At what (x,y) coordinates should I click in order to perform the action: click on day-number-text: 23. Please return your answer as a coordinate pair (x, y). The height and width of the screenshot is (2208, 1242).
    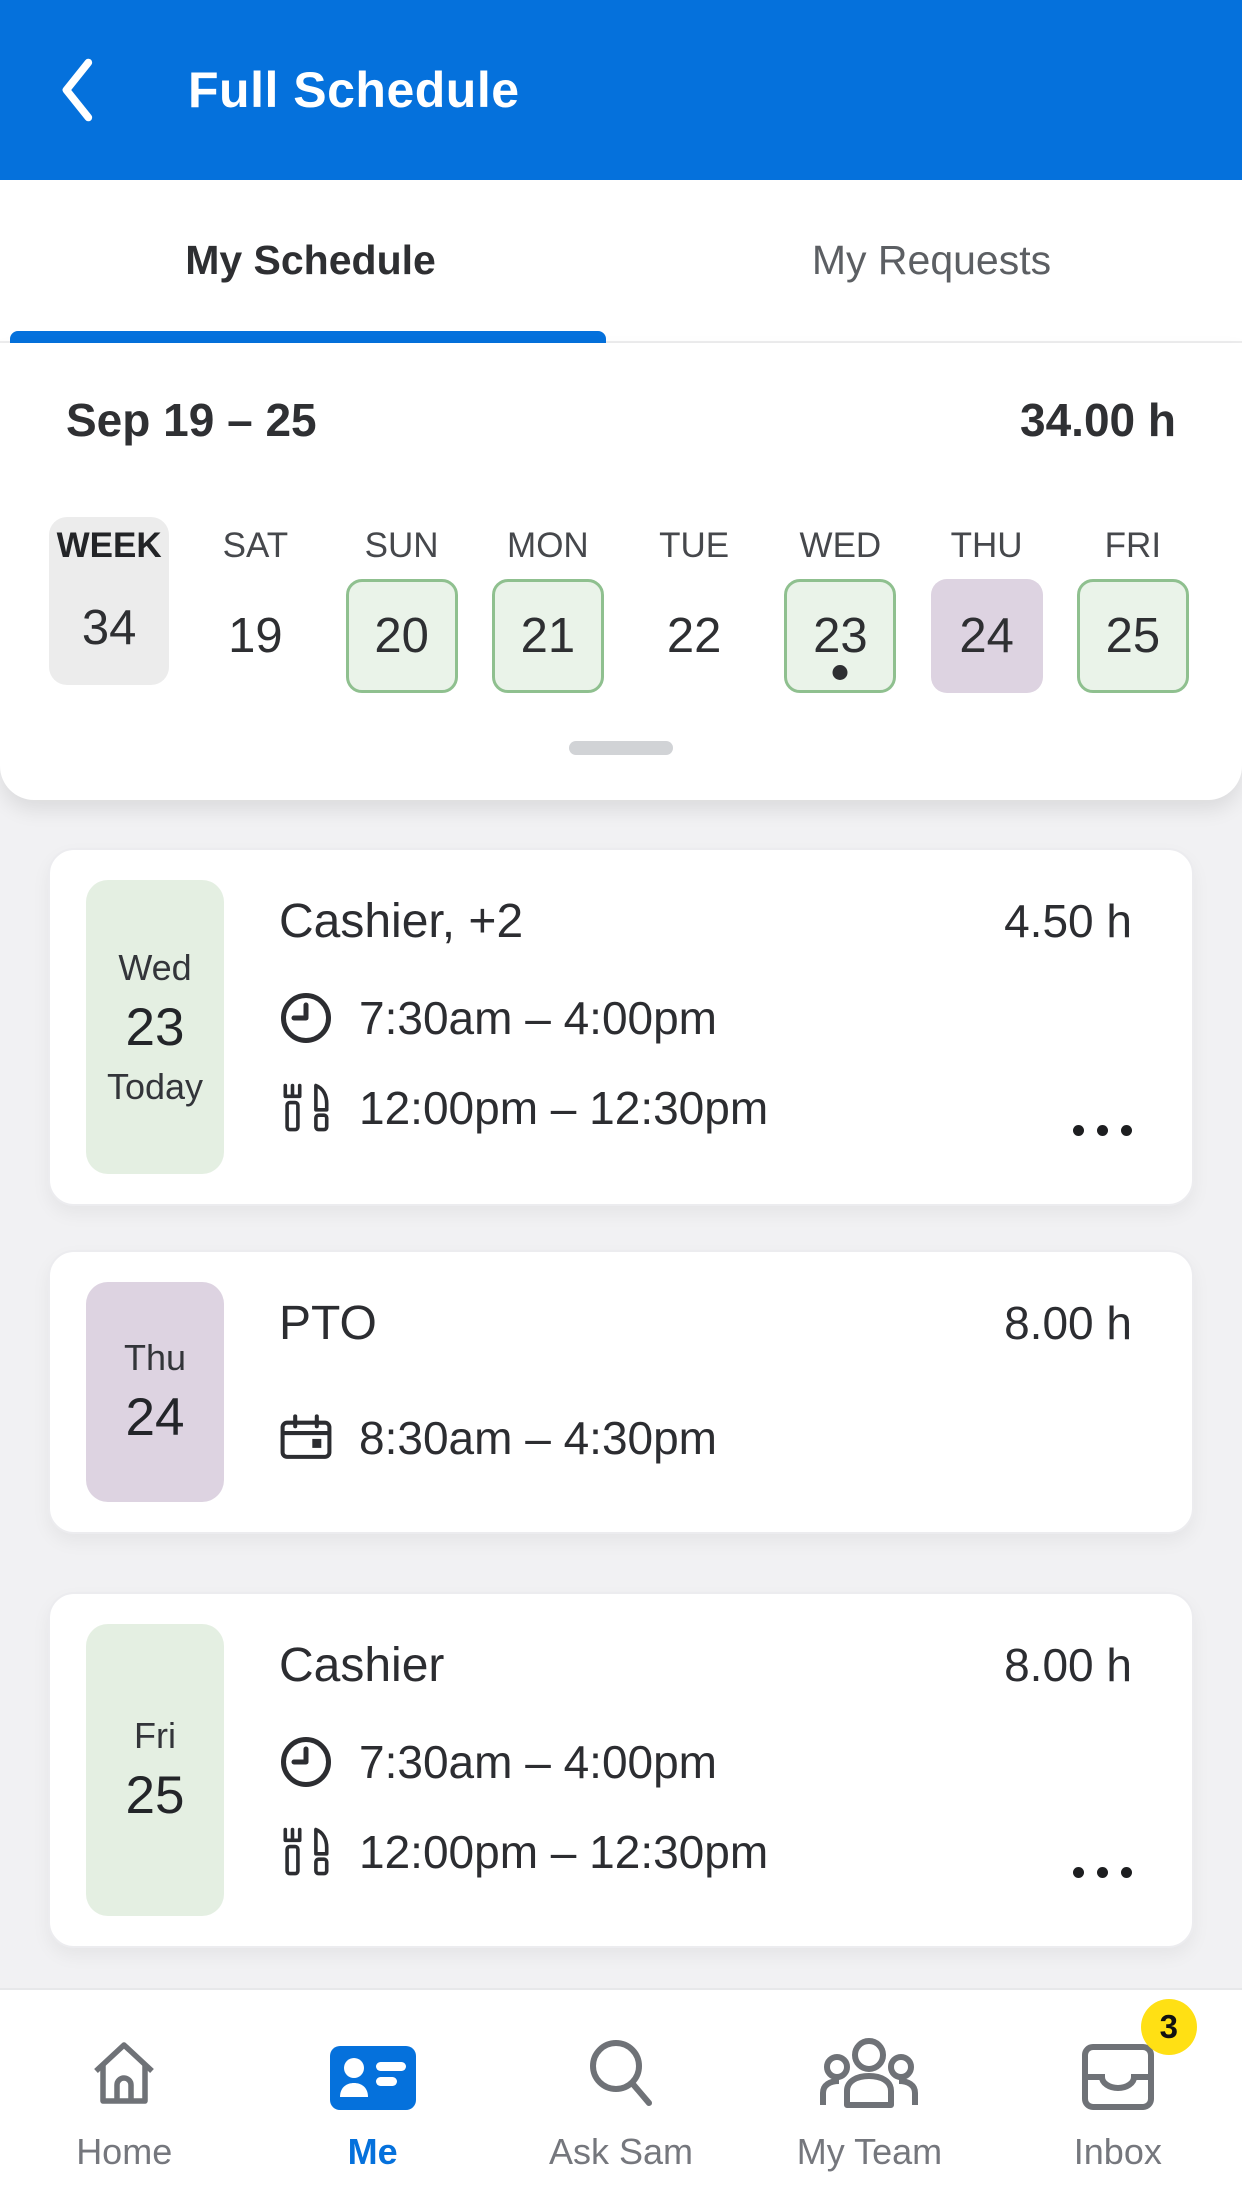
    Looking at the image, I should click on (840, 636).